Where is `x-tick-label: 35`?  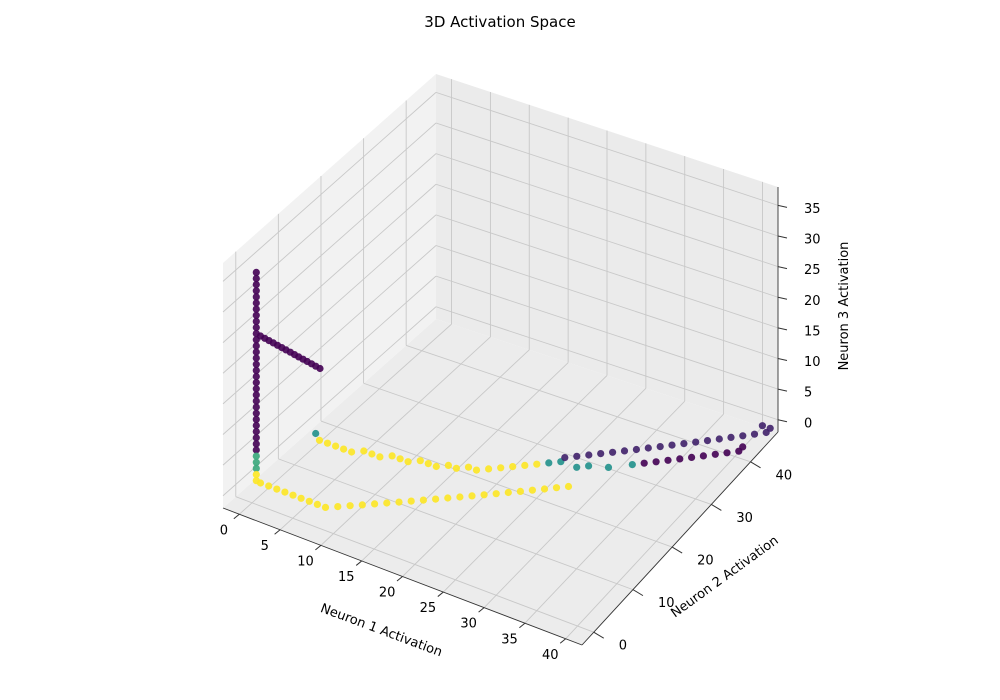
x-tick-label: 35 is located at coordinates (509, 639).